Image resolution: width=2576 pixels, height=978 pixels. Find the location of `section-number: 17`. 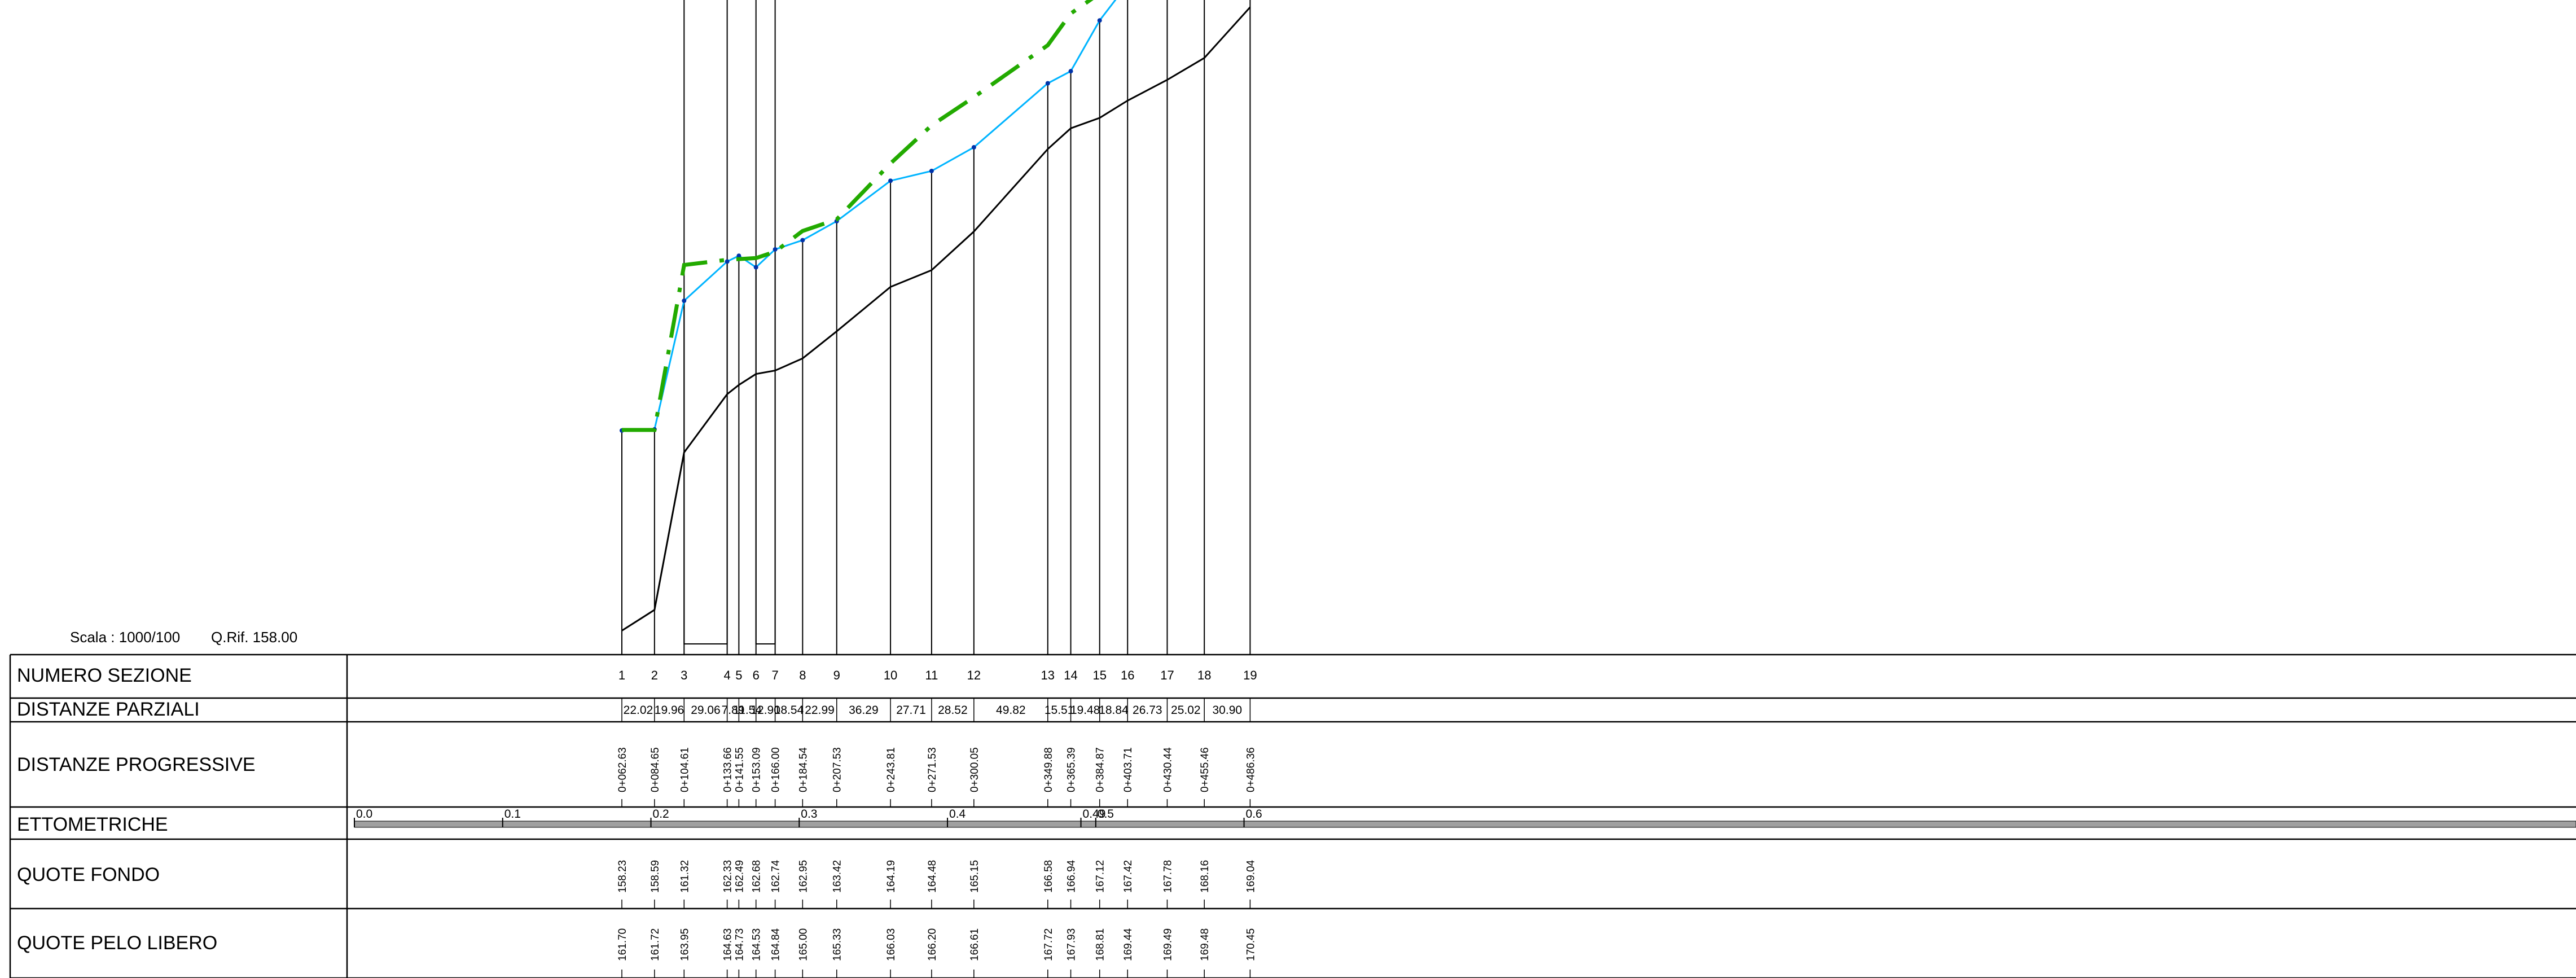

section-number: 17 is located at coordinates (1167, 675).